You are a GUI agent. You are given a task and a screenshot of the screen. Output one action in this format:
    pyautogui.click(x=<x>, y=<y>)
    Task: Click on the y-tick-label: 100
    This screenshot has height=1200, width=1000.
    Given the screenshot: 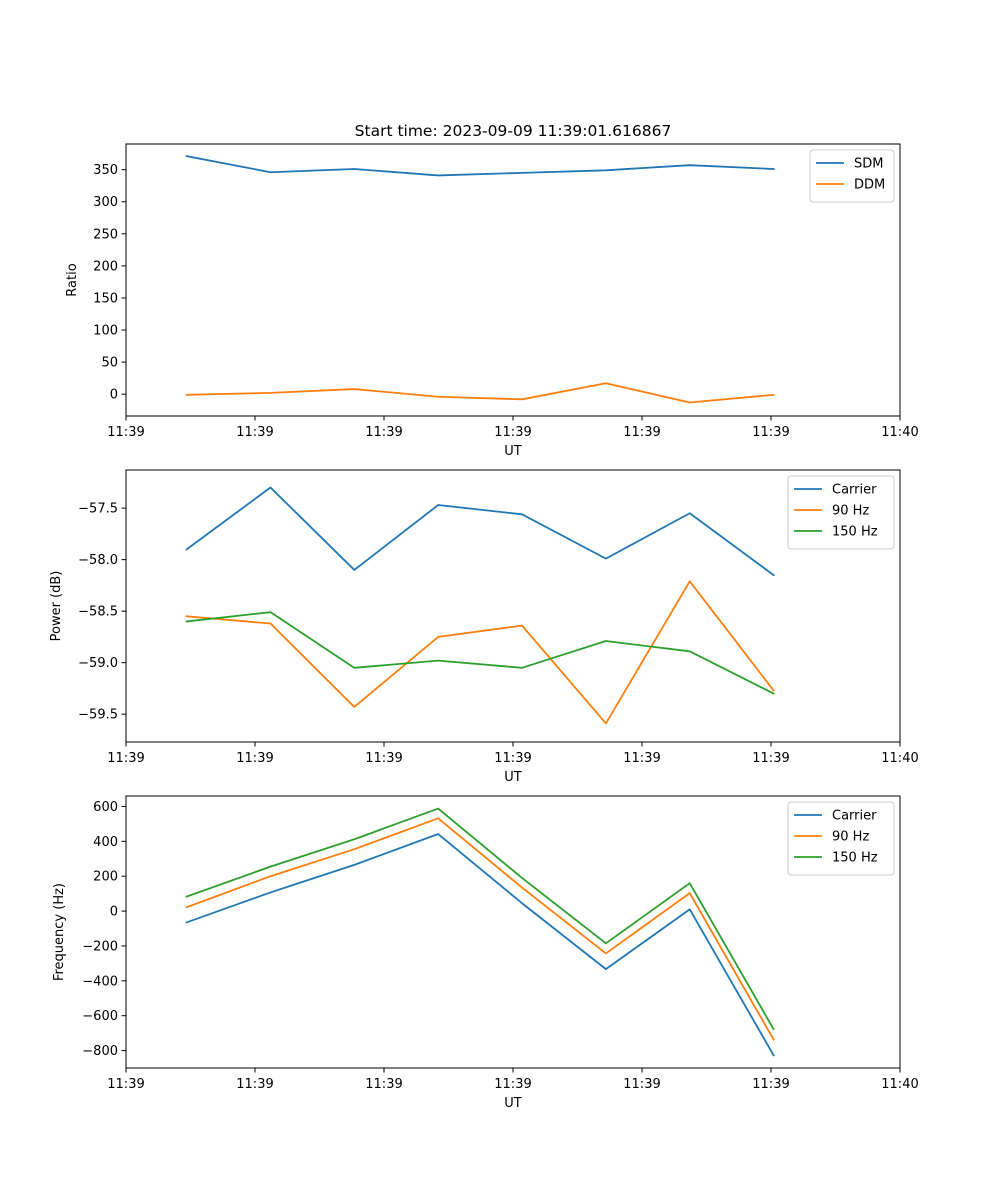 What is the action you would take?
    pyautogui.click(x=105, y=331)
    